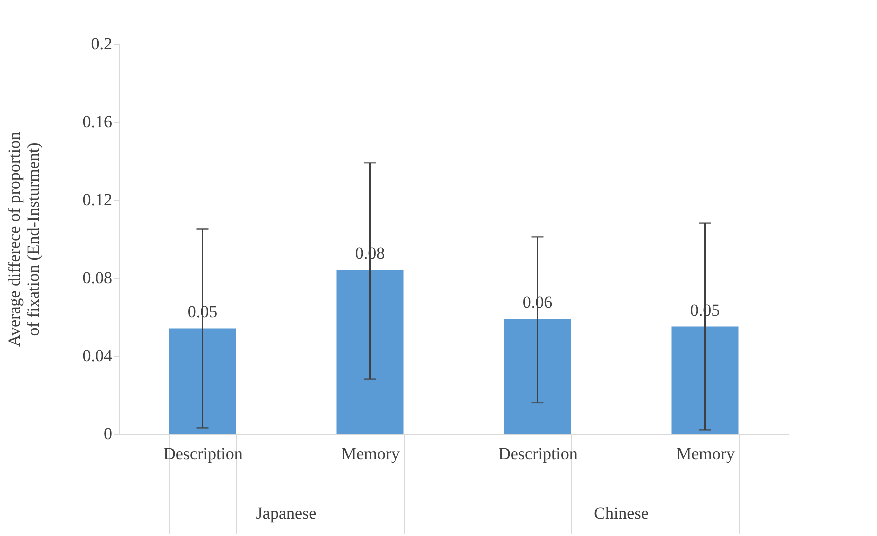  Describe the element at coordinates (97, 278) in the screenshot. I see `y-tick-label: 0.08` at that location.